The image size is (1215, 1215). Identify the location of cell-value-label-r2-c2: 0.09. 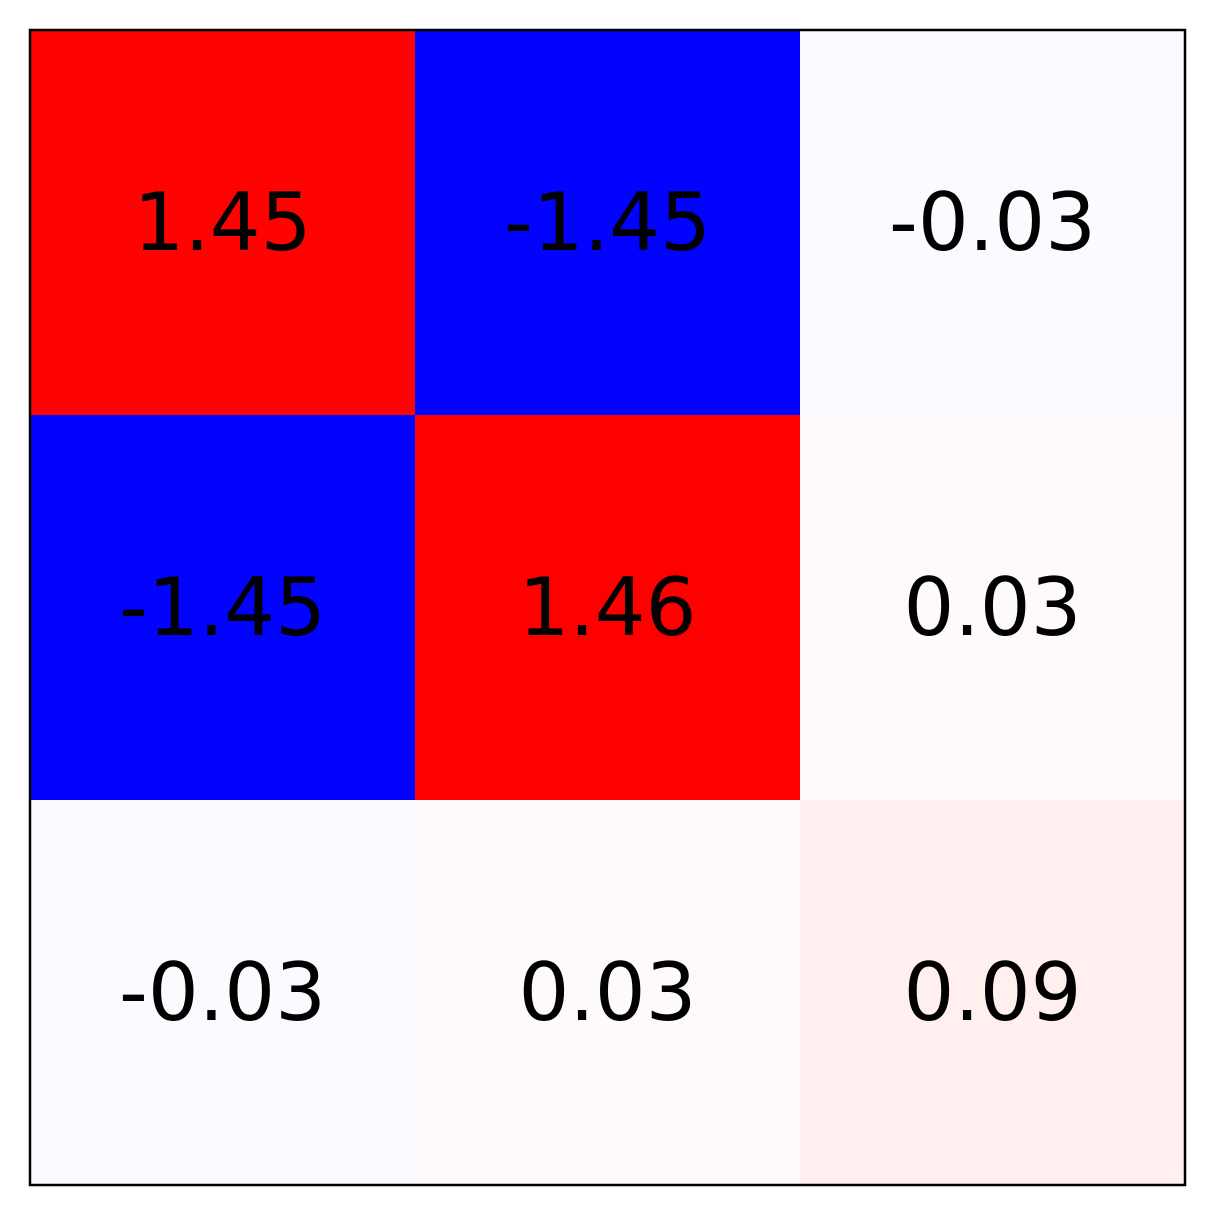
(992, 992).